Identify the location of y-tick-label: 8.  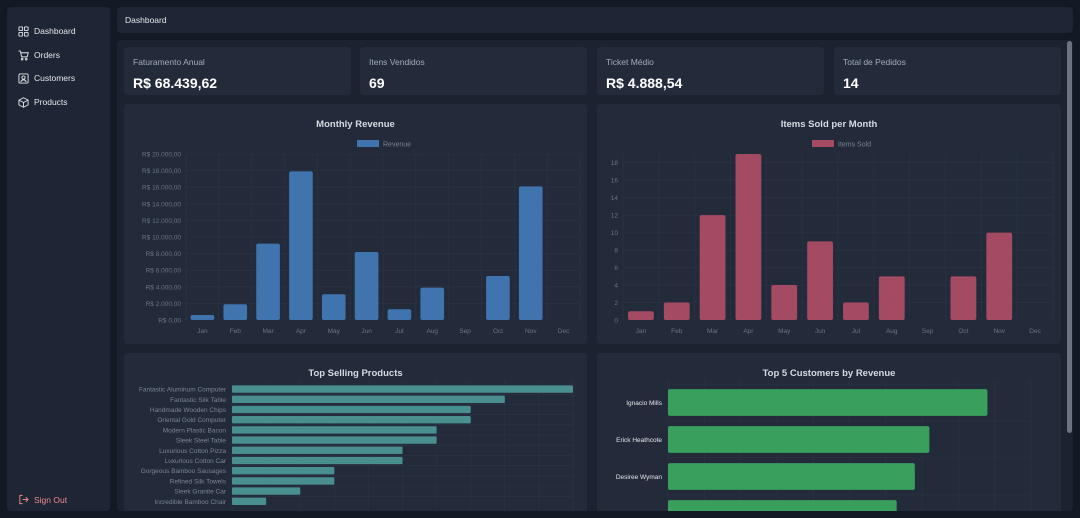
(616, 251).